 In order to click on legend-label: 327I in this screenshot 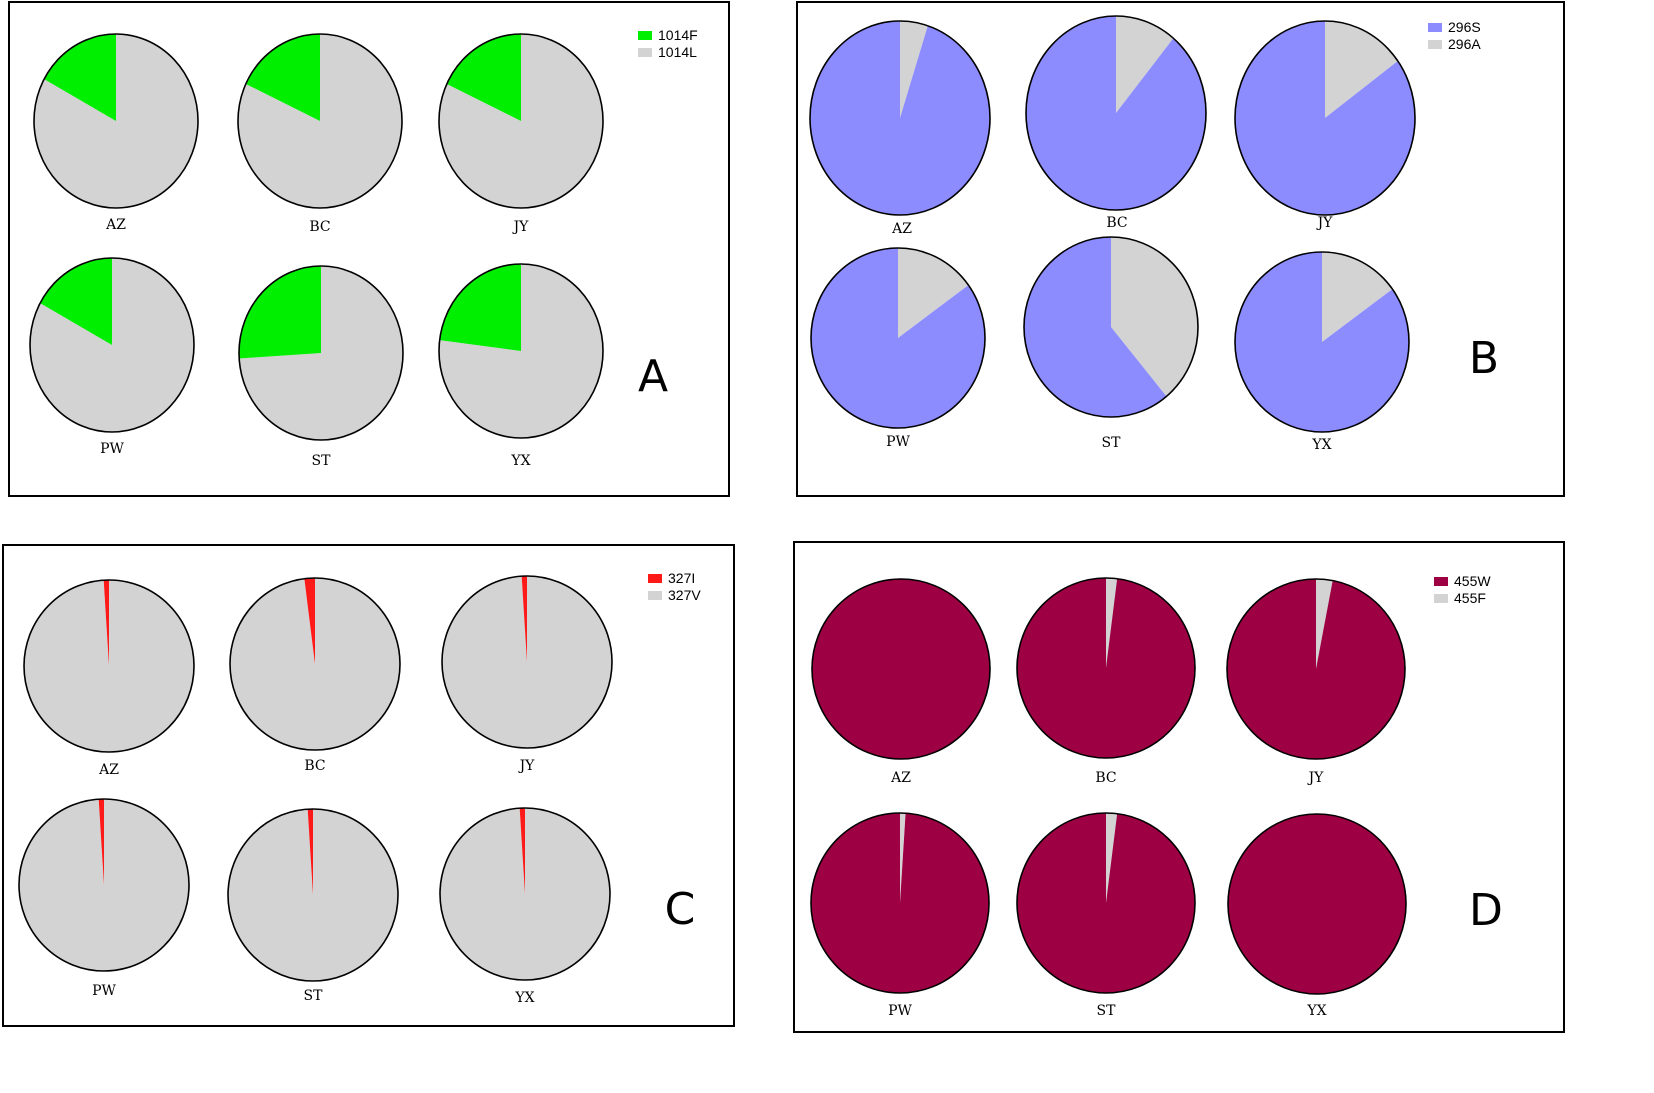, I will do `click(681, 578)`.